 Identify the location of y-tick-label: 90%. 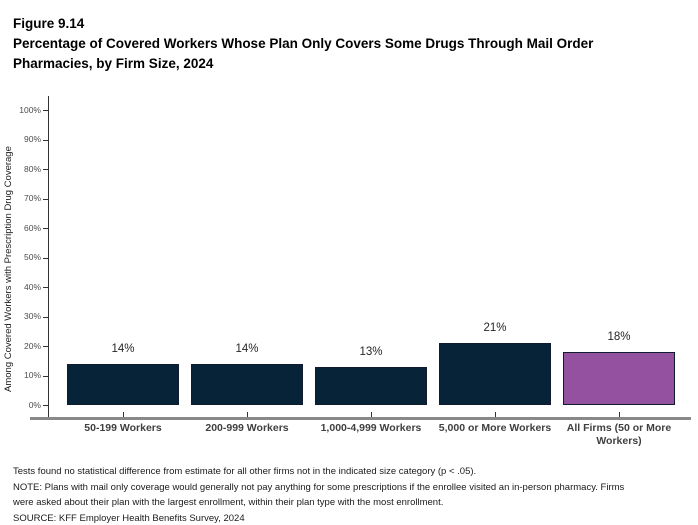
(32, 139).